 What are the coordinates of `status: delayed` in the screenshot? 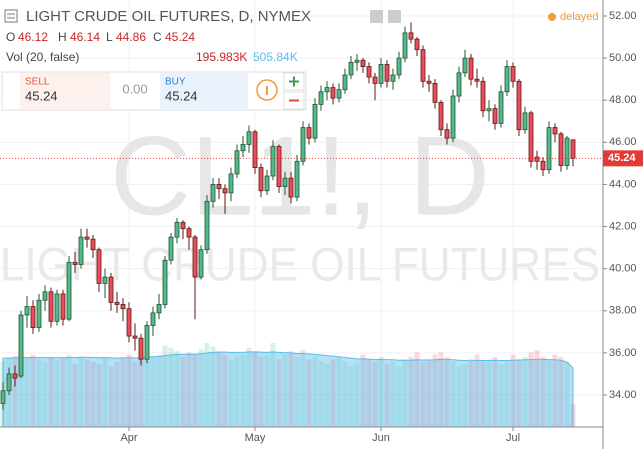 It's located at (579, 17).